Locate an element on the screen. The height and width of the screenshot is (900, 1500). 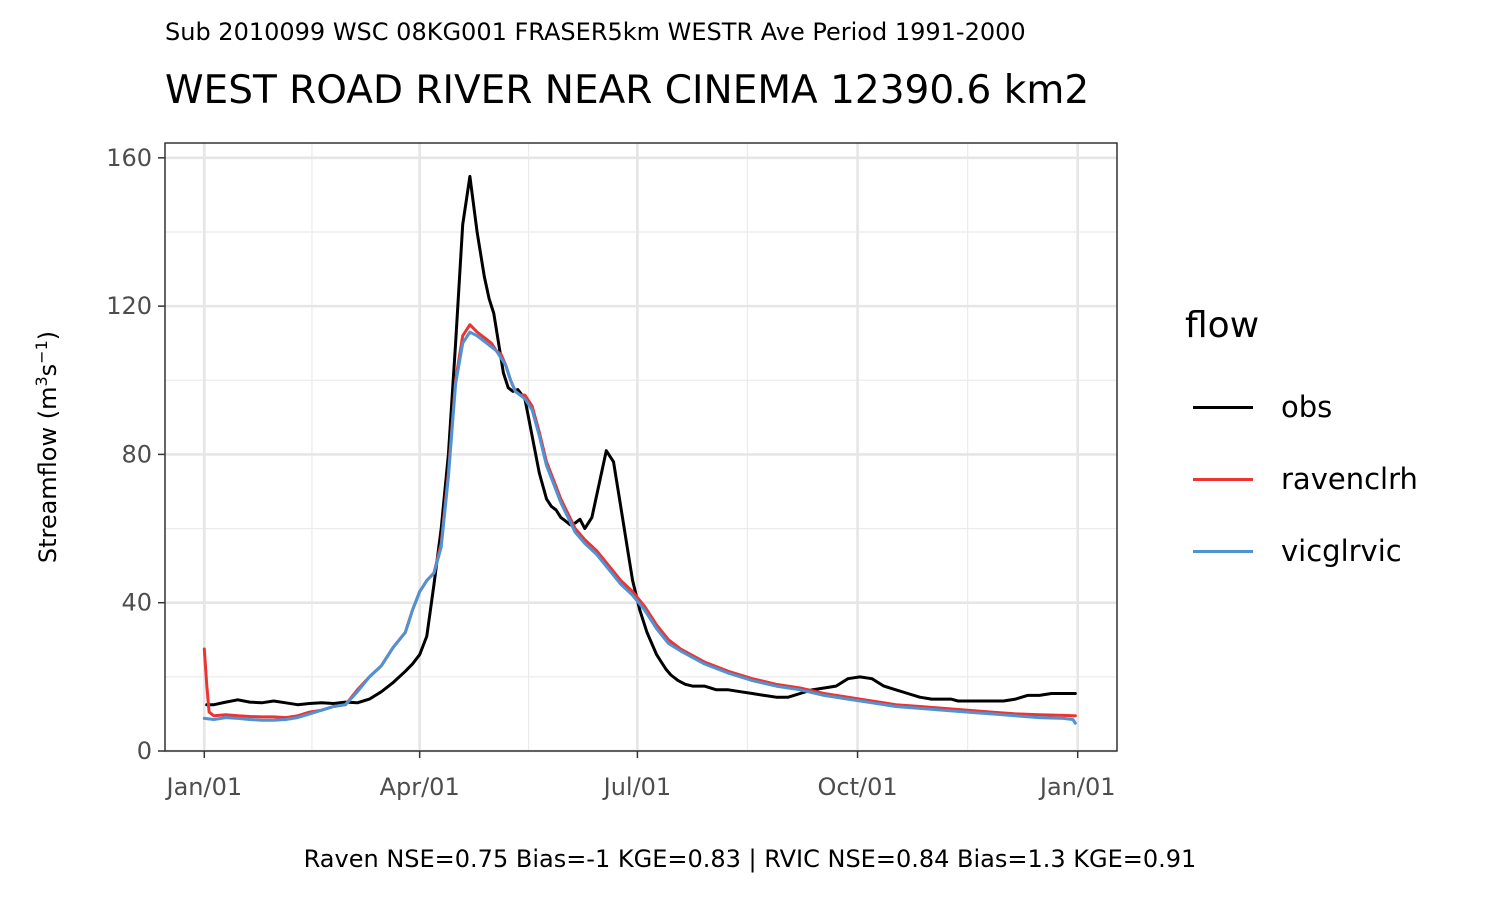
chart-title: WEST ROAD RIVER NEAR CINEMA 12390.6 km2 is located at coordinates (627, 90).